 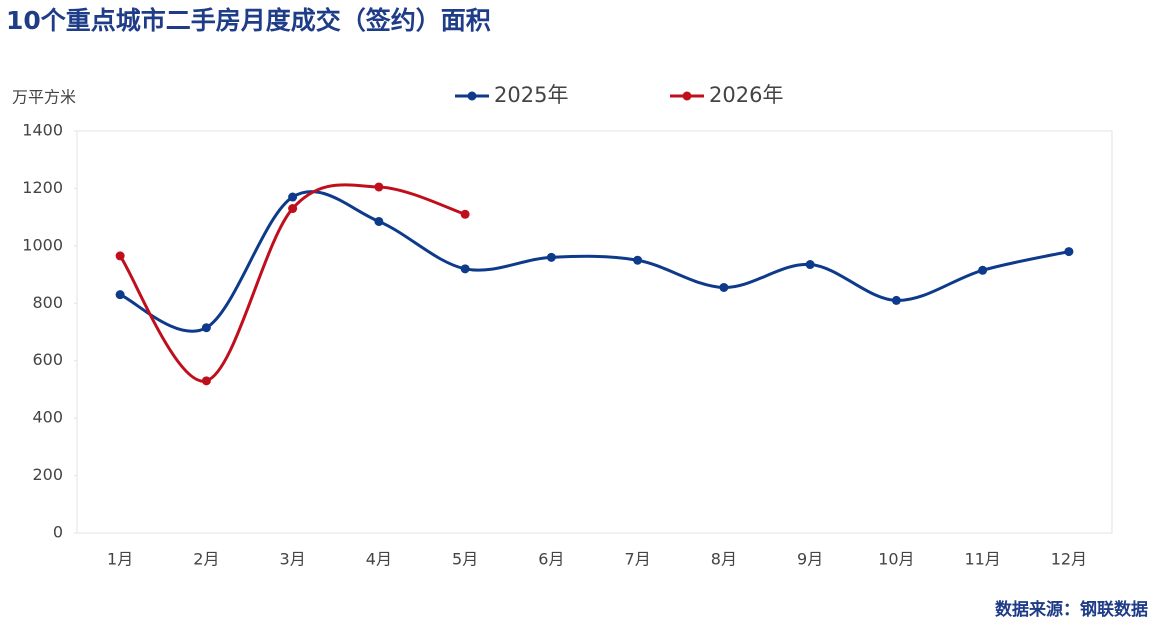 I want to click on y-tick-label: 600, so click(x=47, y=359).